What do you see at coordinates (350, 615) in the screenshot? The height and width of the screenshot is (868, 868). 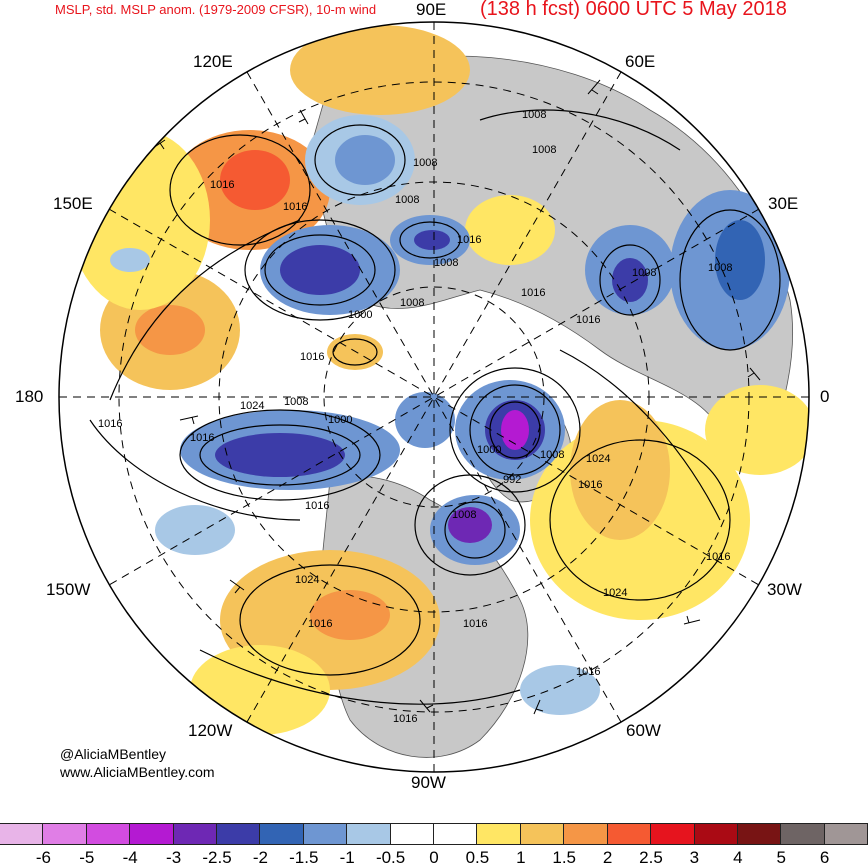 I see `anom-hot-northamerica` at bounding box center [350, 615].